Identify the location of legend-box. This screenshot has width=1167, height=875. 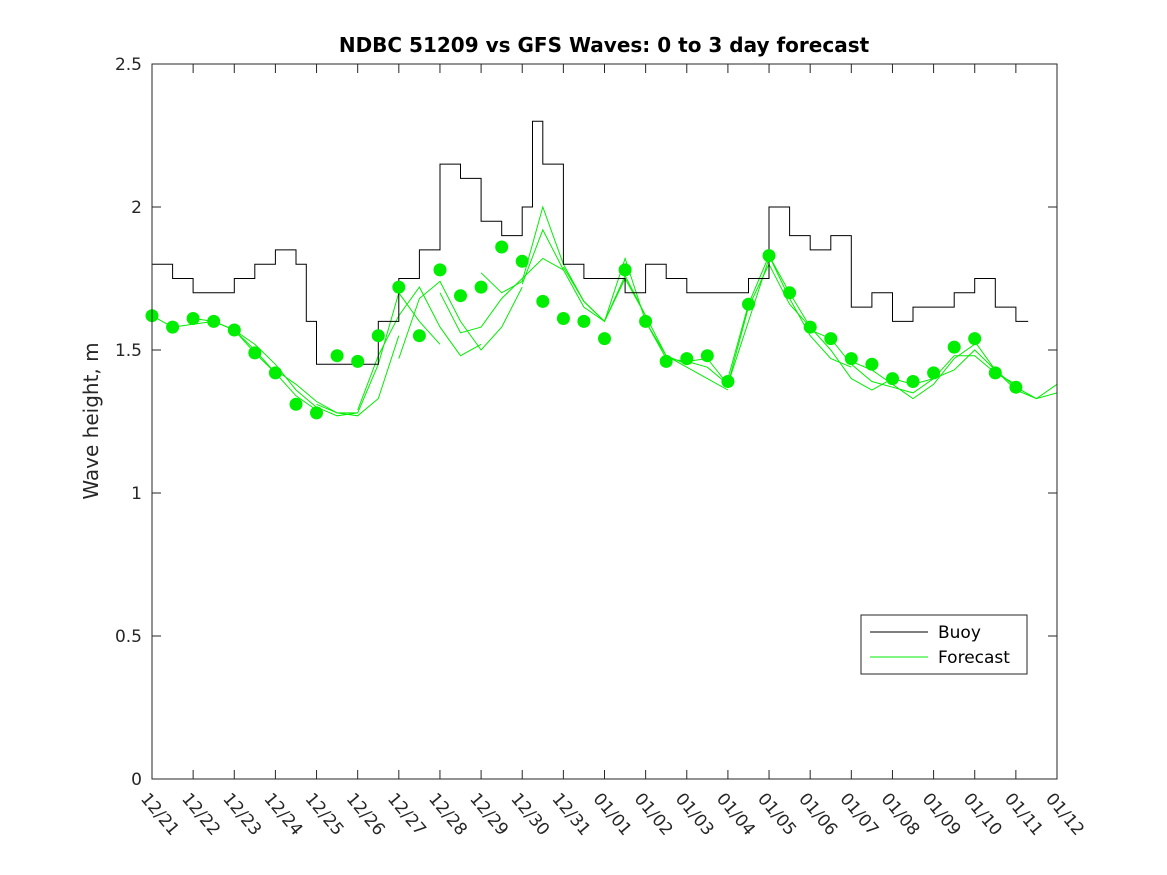
(944, 644).